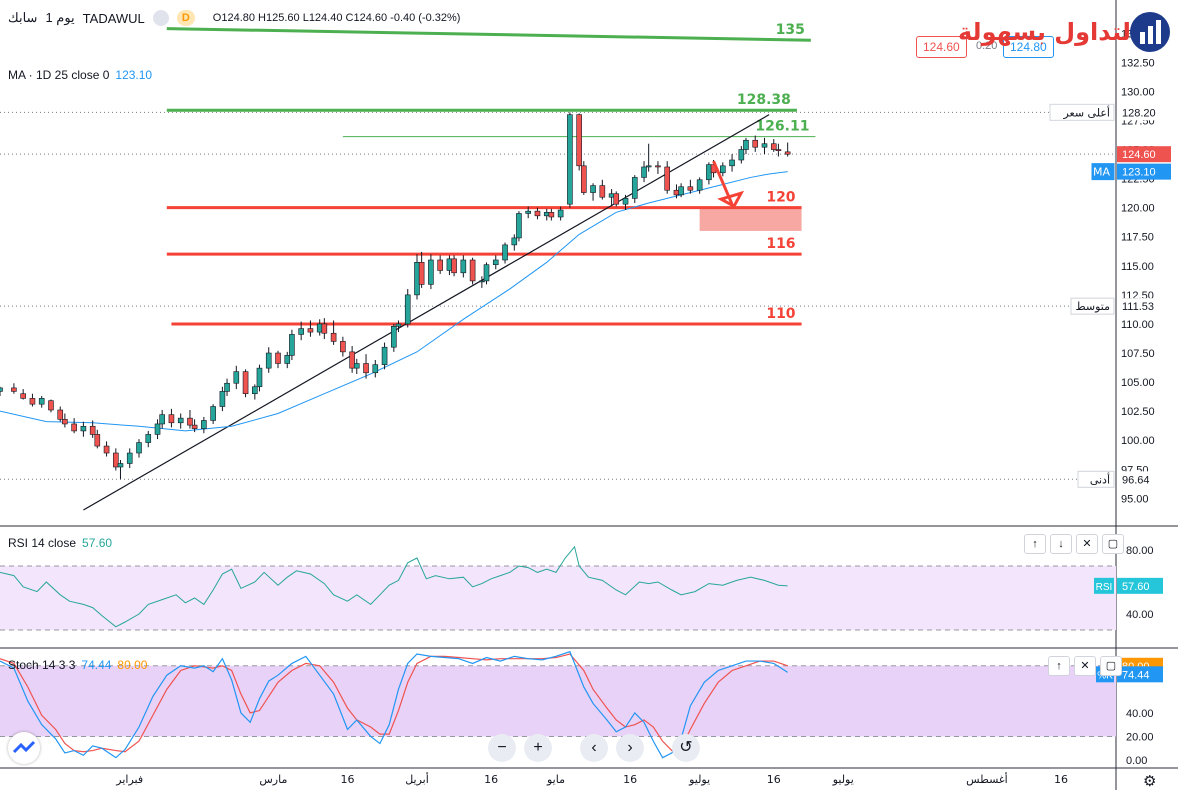 The height and width of the screenshot is (790, 1178). Describe the element at coordinates (185, 18) in the screenshot. I see `delayed-badge: D` at that location.